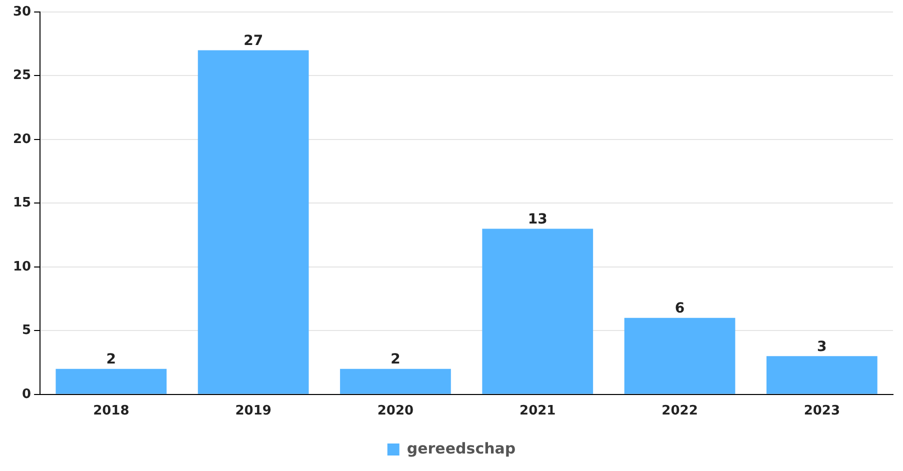  Describe the element at coordinates (538, 411) in the screenshot. I see `x-tick-label: 2021` at that location.